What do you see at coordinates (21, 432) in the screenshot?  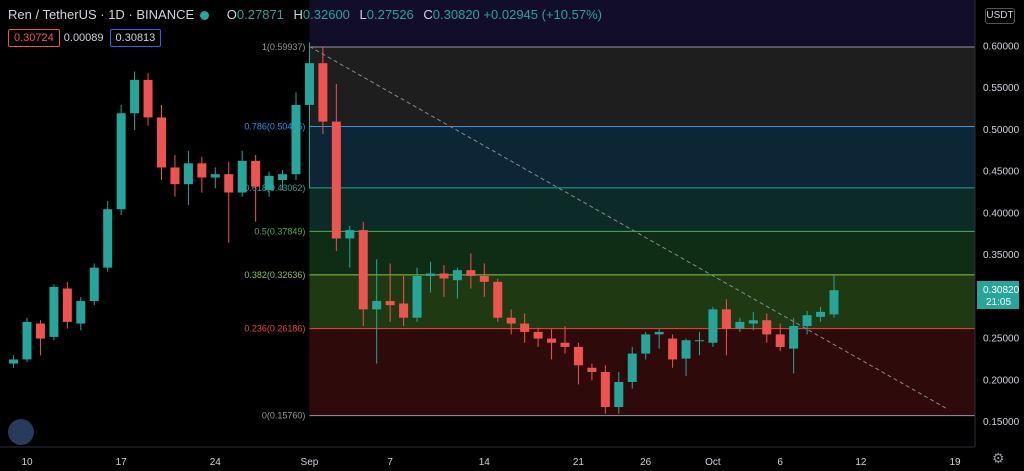 I see `tradingview-logo-icon` at bounding box center [21, 432].